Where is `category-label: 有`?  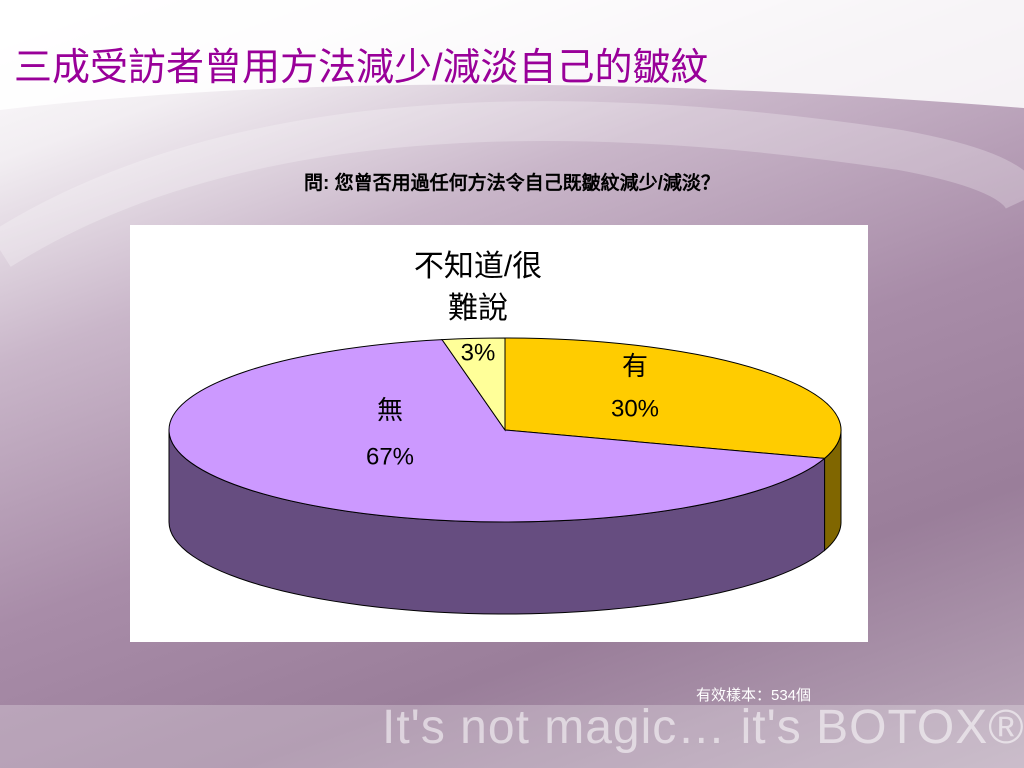 category-label: 有 is located at coordinates (635, 366).